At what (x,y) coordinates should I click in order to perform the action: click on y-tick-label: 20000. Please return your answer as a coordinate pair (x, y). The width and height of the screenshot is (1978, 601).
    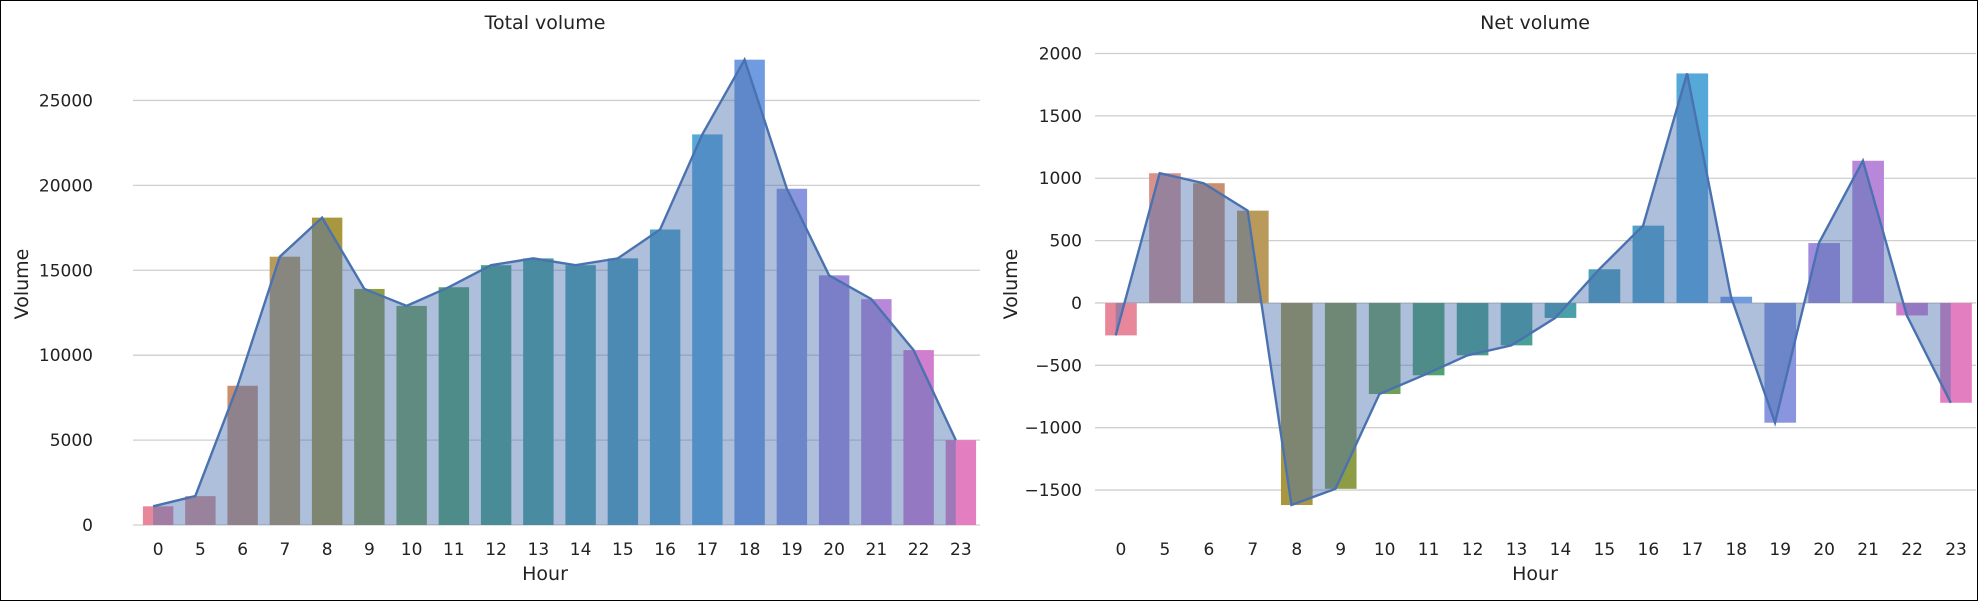
    Looking at the image, I should click on (66, 186).